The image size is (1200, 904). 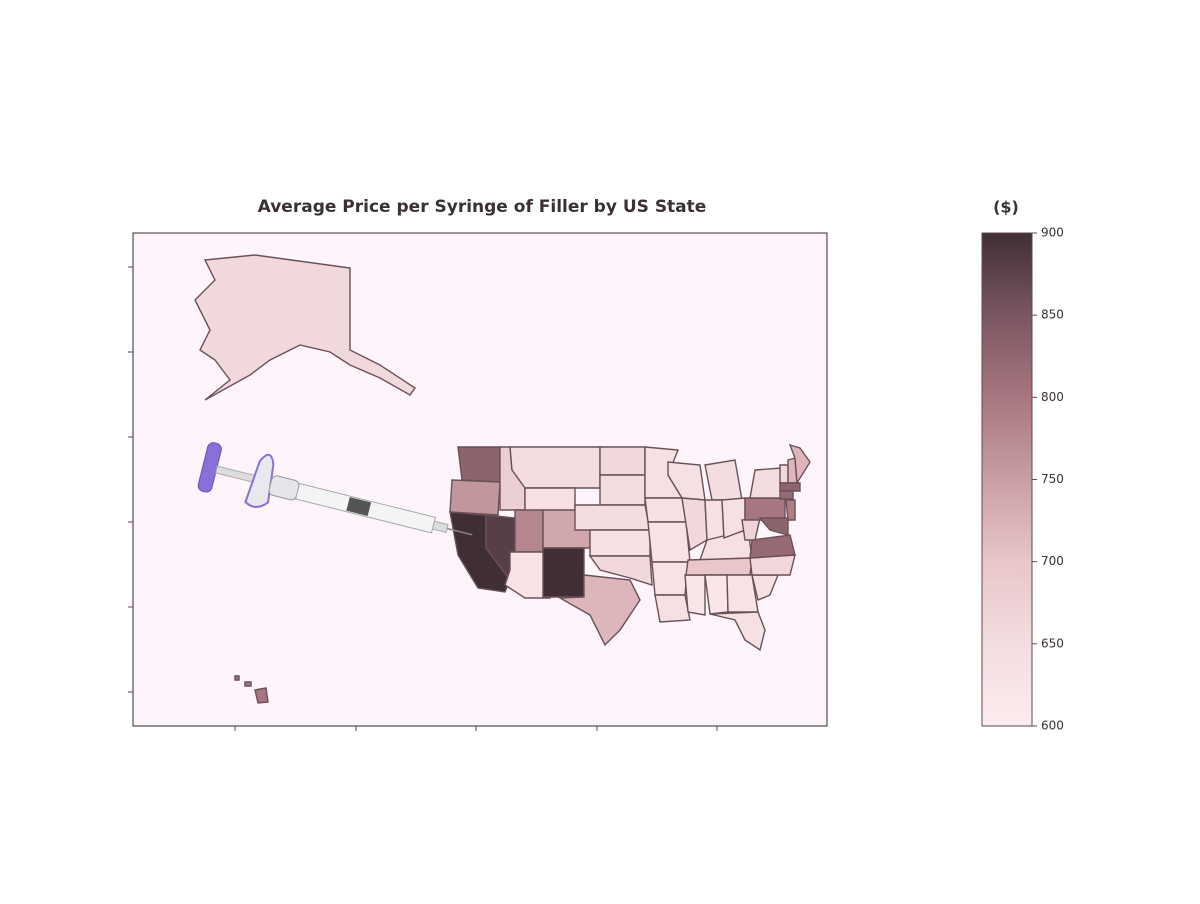 I want to click on colorbar-label: ($), so click(x=1006, y=207).